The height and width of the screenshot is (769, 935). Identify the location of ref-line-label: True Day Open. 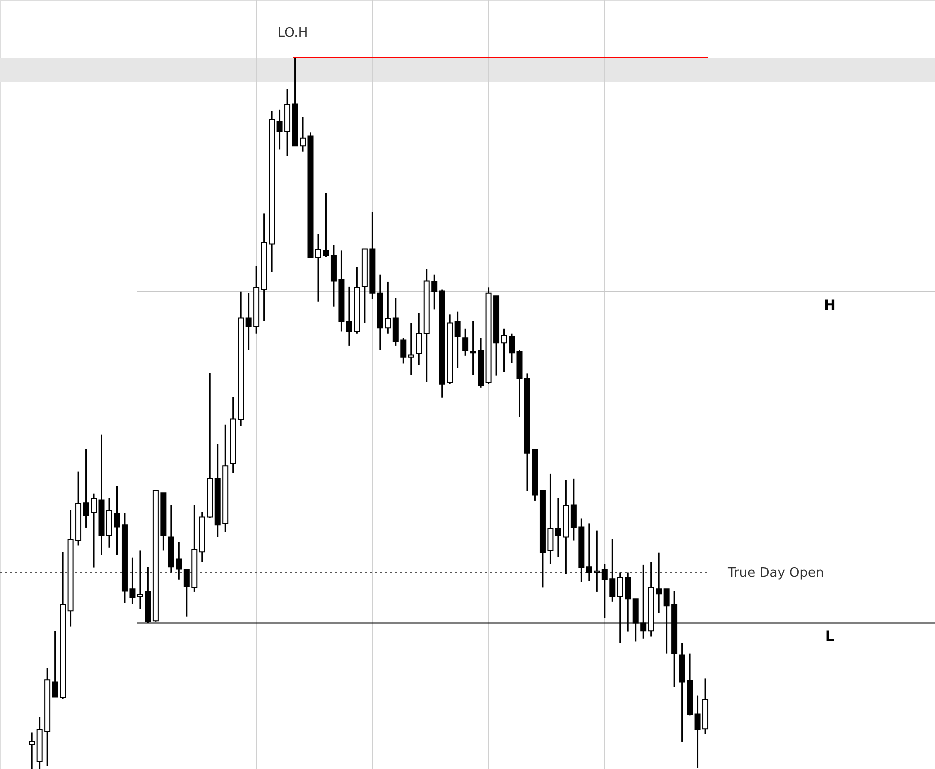
(775, 573).